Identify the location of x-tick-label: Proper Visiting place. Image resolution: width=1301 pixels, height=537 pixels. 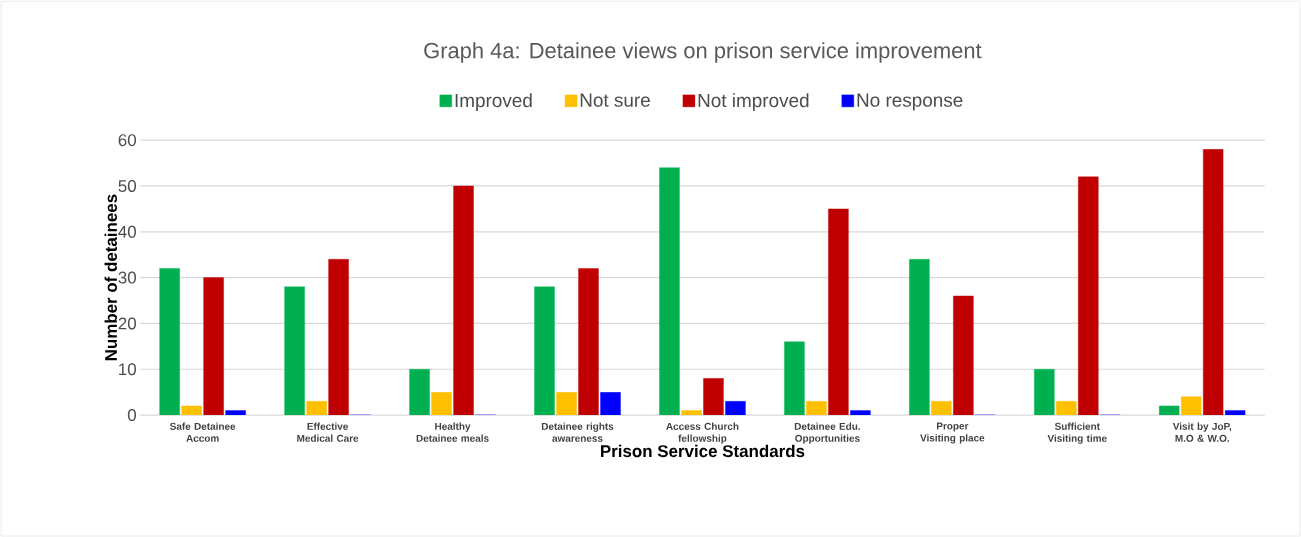
(952, 433).